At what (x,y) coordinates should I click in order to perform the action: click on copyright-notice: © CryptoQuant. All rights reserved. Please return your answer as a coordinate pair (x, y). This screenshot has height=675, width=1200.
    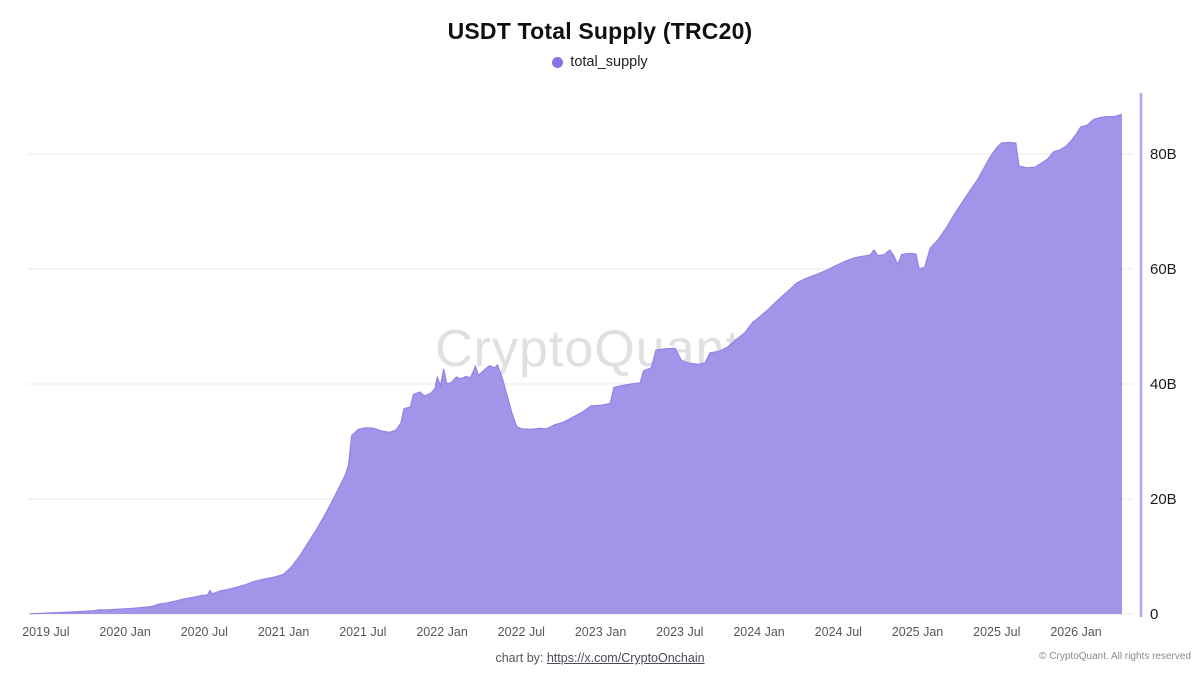
    Looking at the image, I should click on (1115, 656).